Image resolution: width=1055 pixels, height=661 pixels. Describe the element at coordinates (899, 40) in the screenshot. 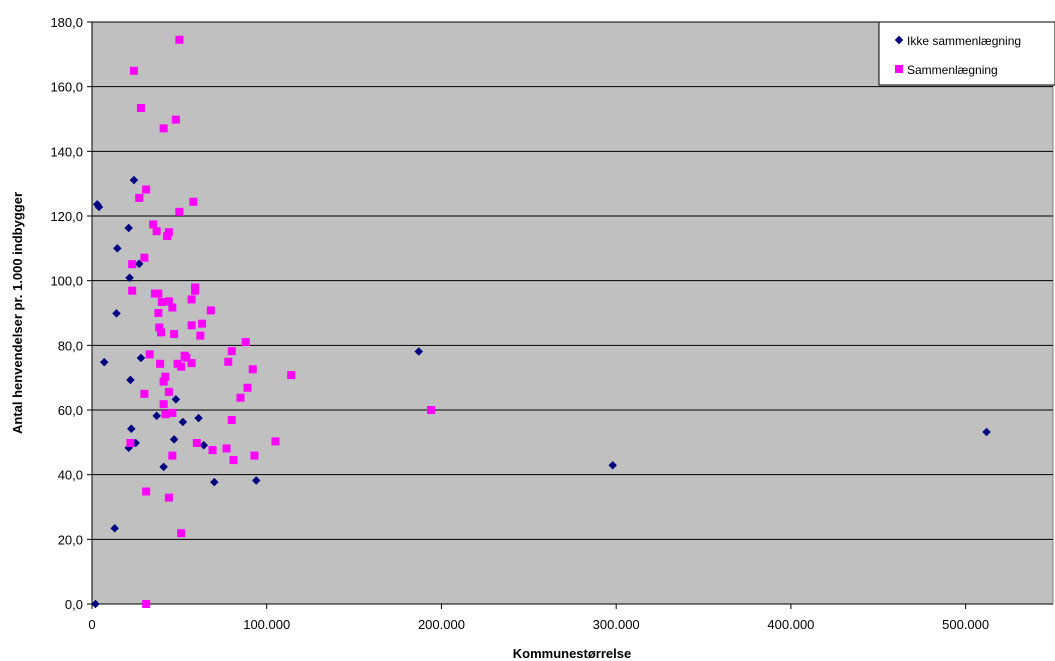

I see `legend-marker-diamond` at that location.